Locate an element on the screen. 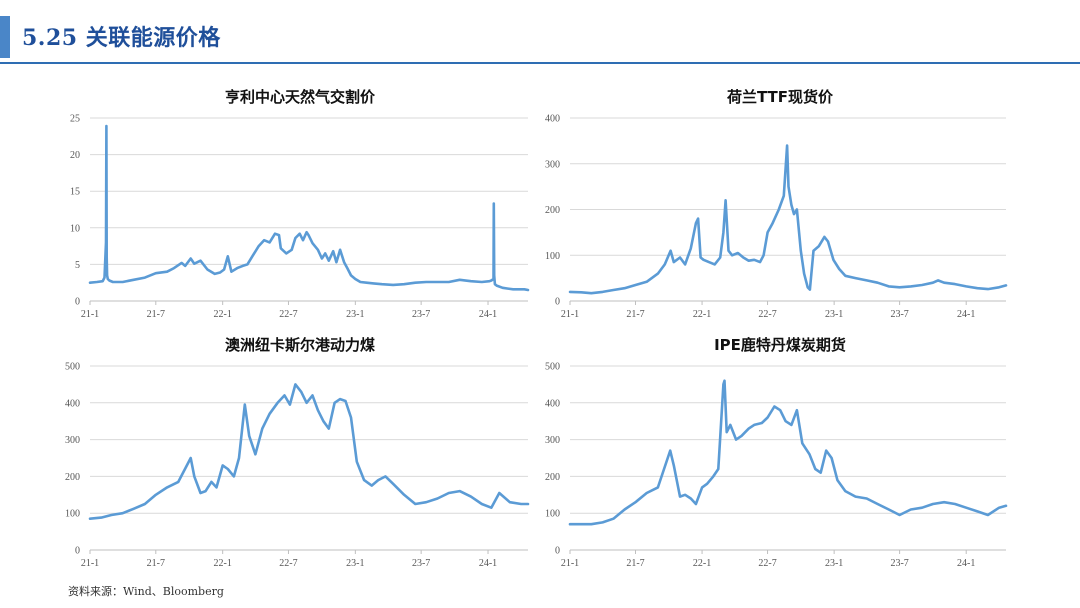 The width and height of the screenshot is (1080, 608). chart-title-newcastle-coal: 澳洲纽卡斯尔港动力煤 is located at coordinates (299, 345).